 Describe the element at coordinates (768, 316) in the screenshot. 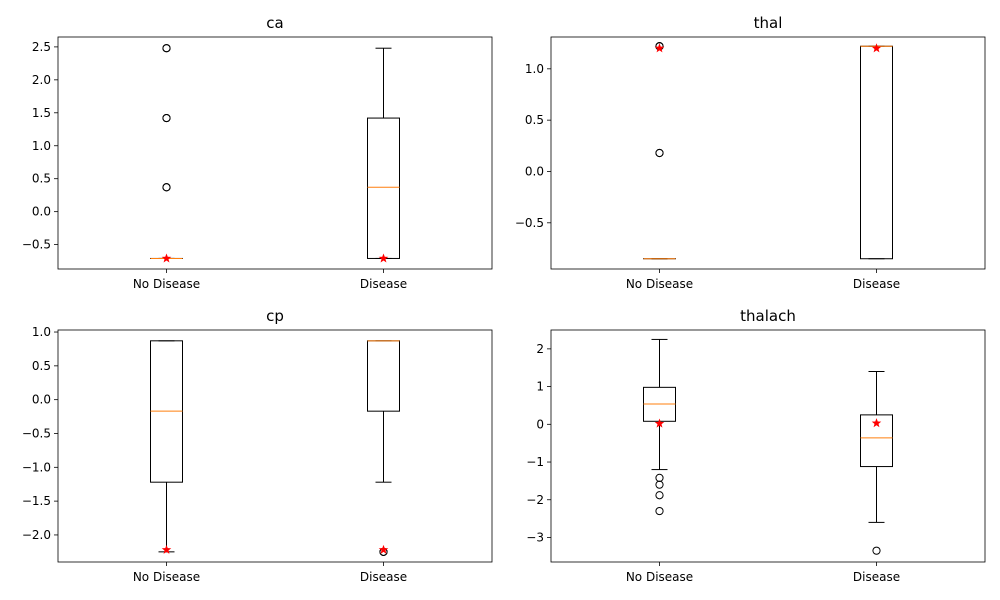

I see `subplot-title: thalach` at that location.